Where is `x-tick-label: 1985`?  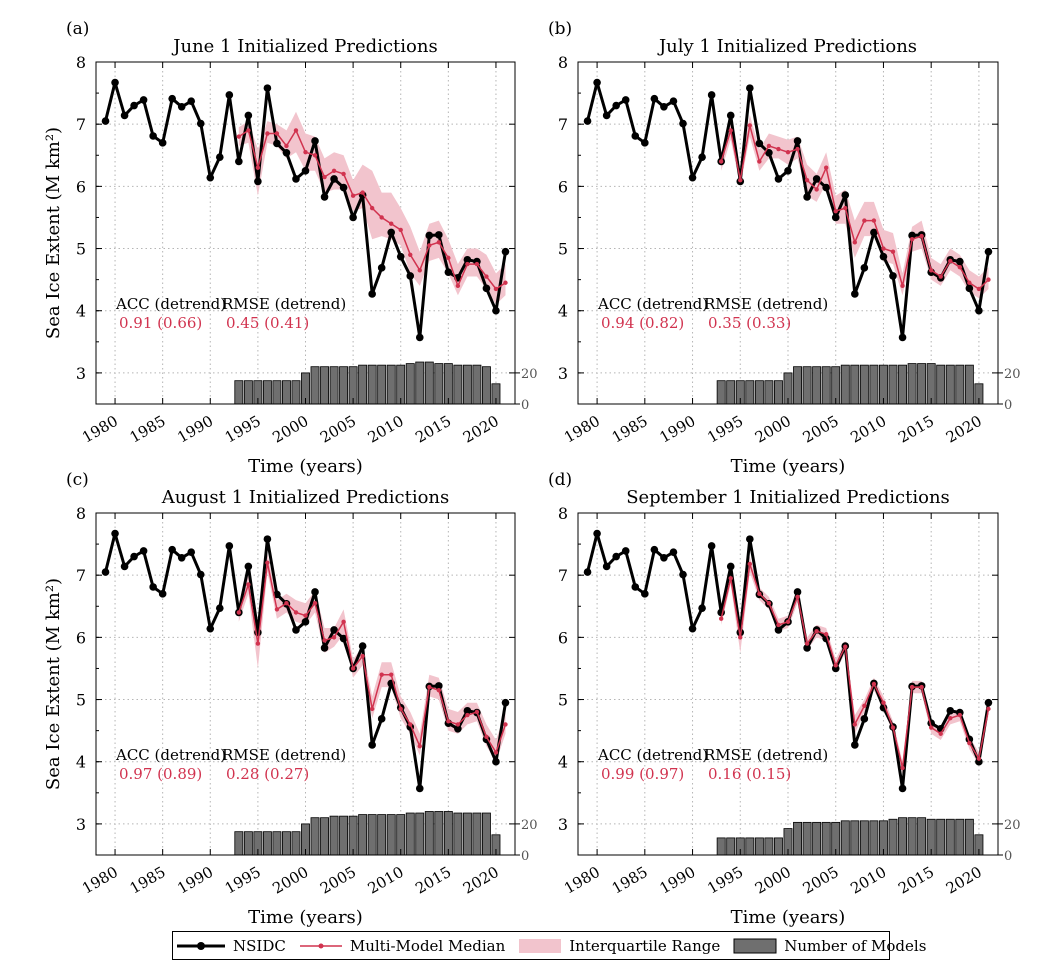 x-tick-label: 1985 is located at coordinates (148, 880).